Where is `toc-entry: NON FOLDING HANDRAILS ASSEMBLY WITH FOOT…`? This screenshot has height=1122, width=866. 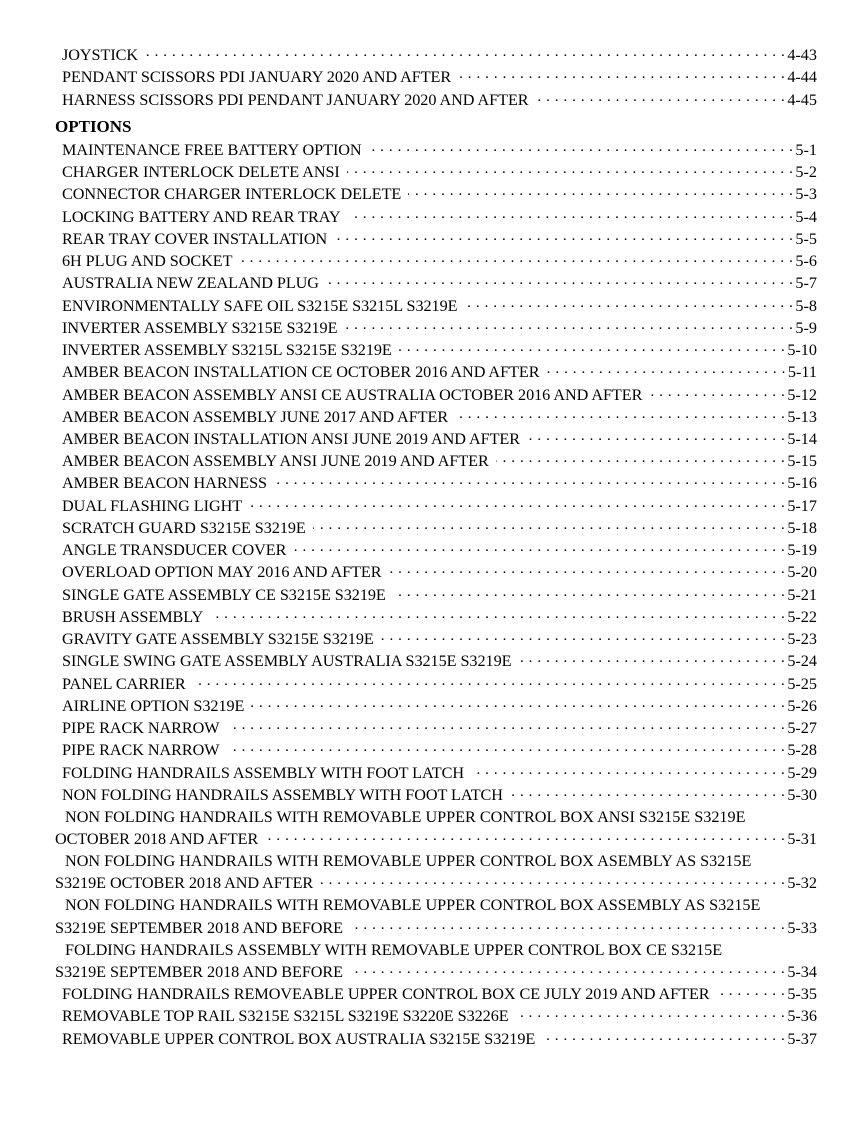
toc-entry: NON FOLDING HANDRAILS ASSEMBLY WITH FOOT… is located at coordinates (433, 795).